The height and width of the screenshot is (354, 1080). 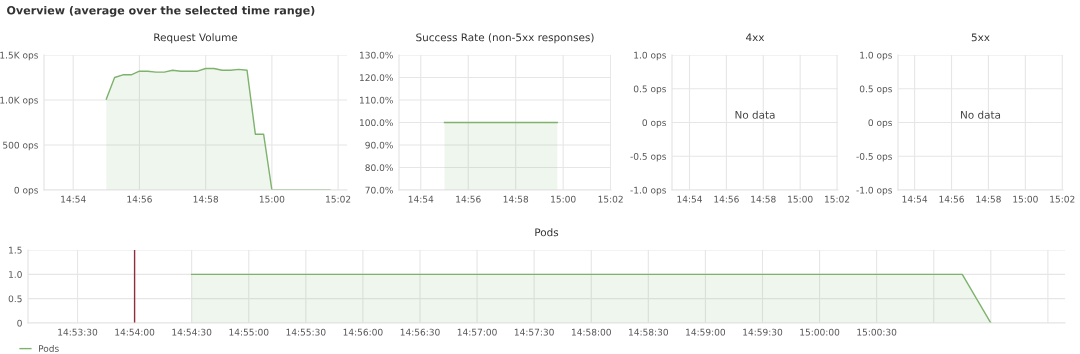 I want to click on x-tick-label: 14:55:30, so click(x=306, y=332).